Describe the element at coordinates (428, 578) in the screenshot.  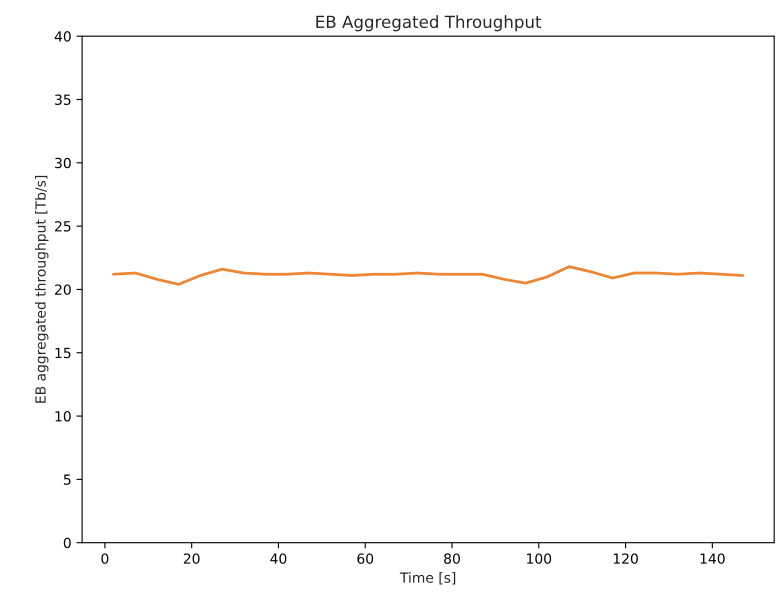
I see `x-axis-title: Time [s]` at that location.